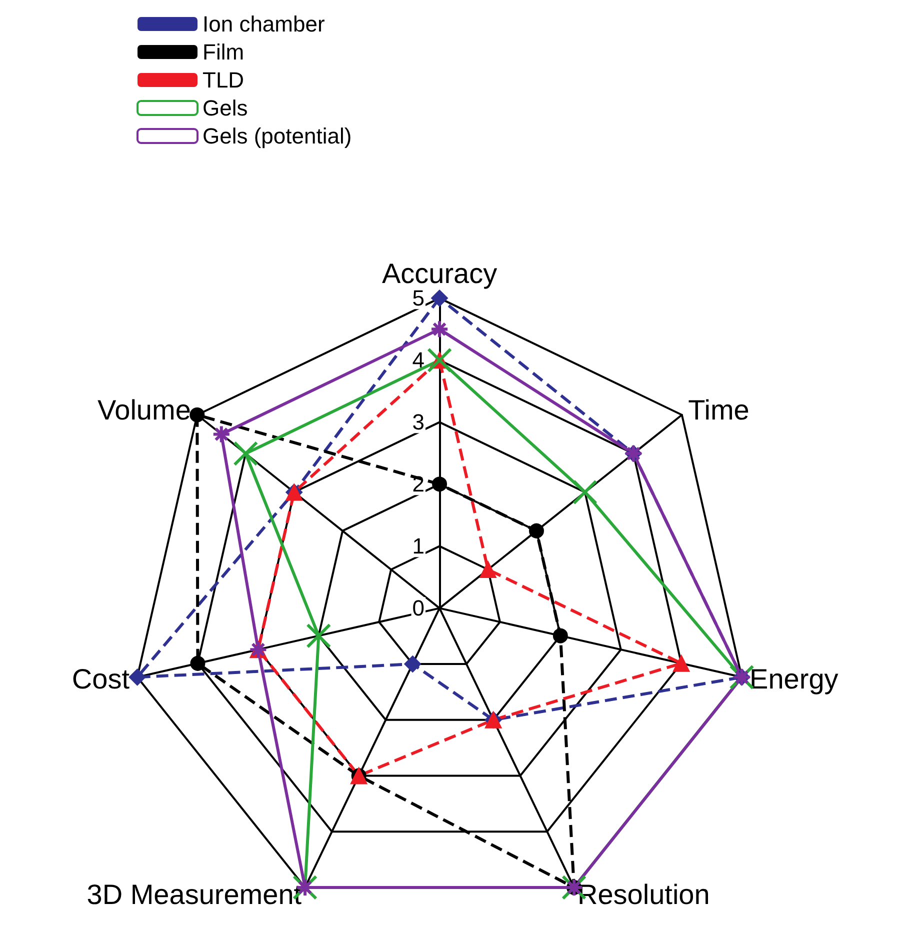  I want to click on legend-label: Ion chamber, so click(263, 24).